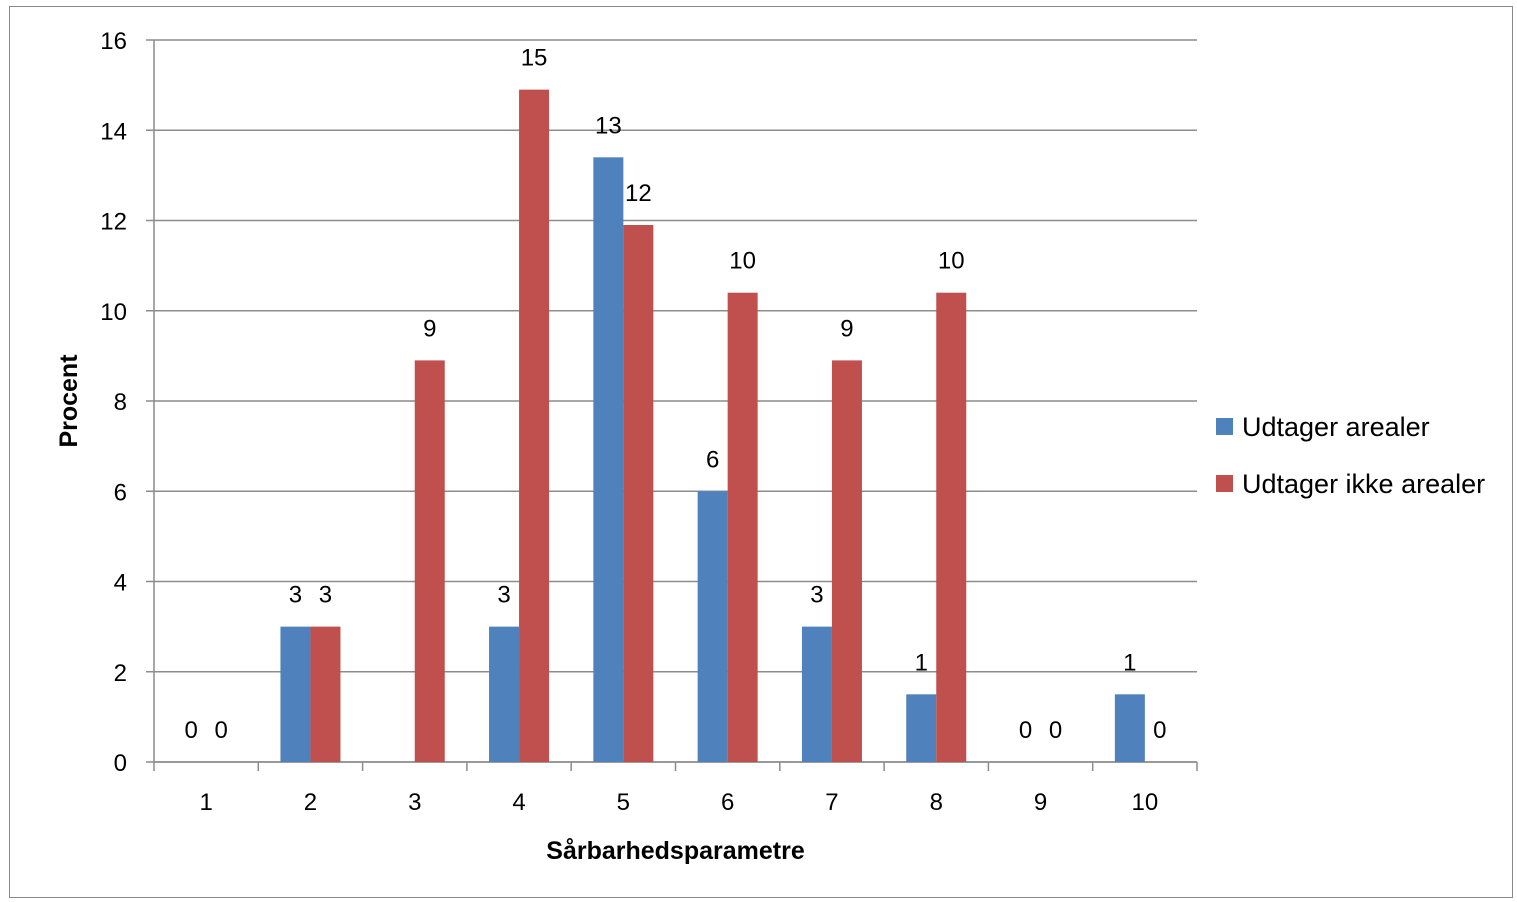 Image resolution: width=1517 pixels, height=902 pixels. What do you see at coordinates (120, 492) in the screenshot?
I see `y-tick-label: 6` at bounding box center [120, 492].